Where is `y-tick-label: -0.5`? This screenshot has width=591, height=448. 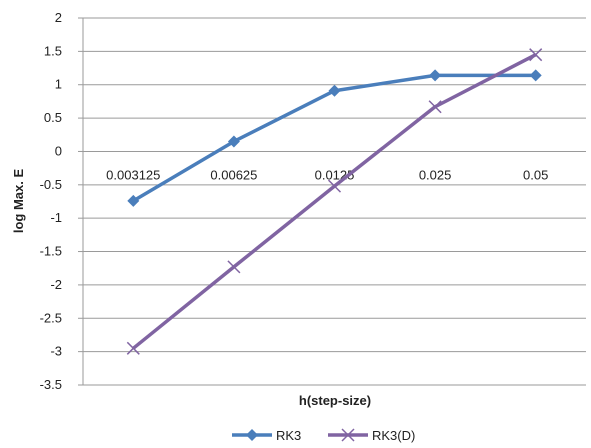
y-tick-label: -0.5 is located at coordinates (51, 184).